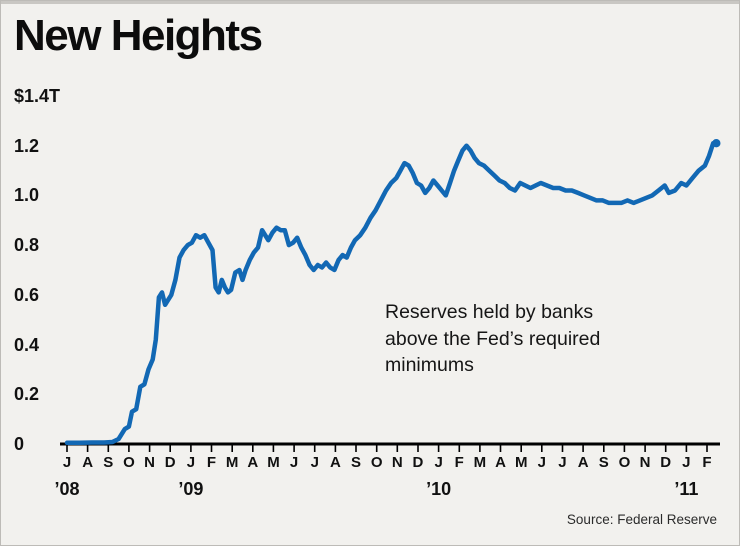  Describe the element at coordinates (191, 489) in the screenshot. I see `year-label: ’09` at that location.